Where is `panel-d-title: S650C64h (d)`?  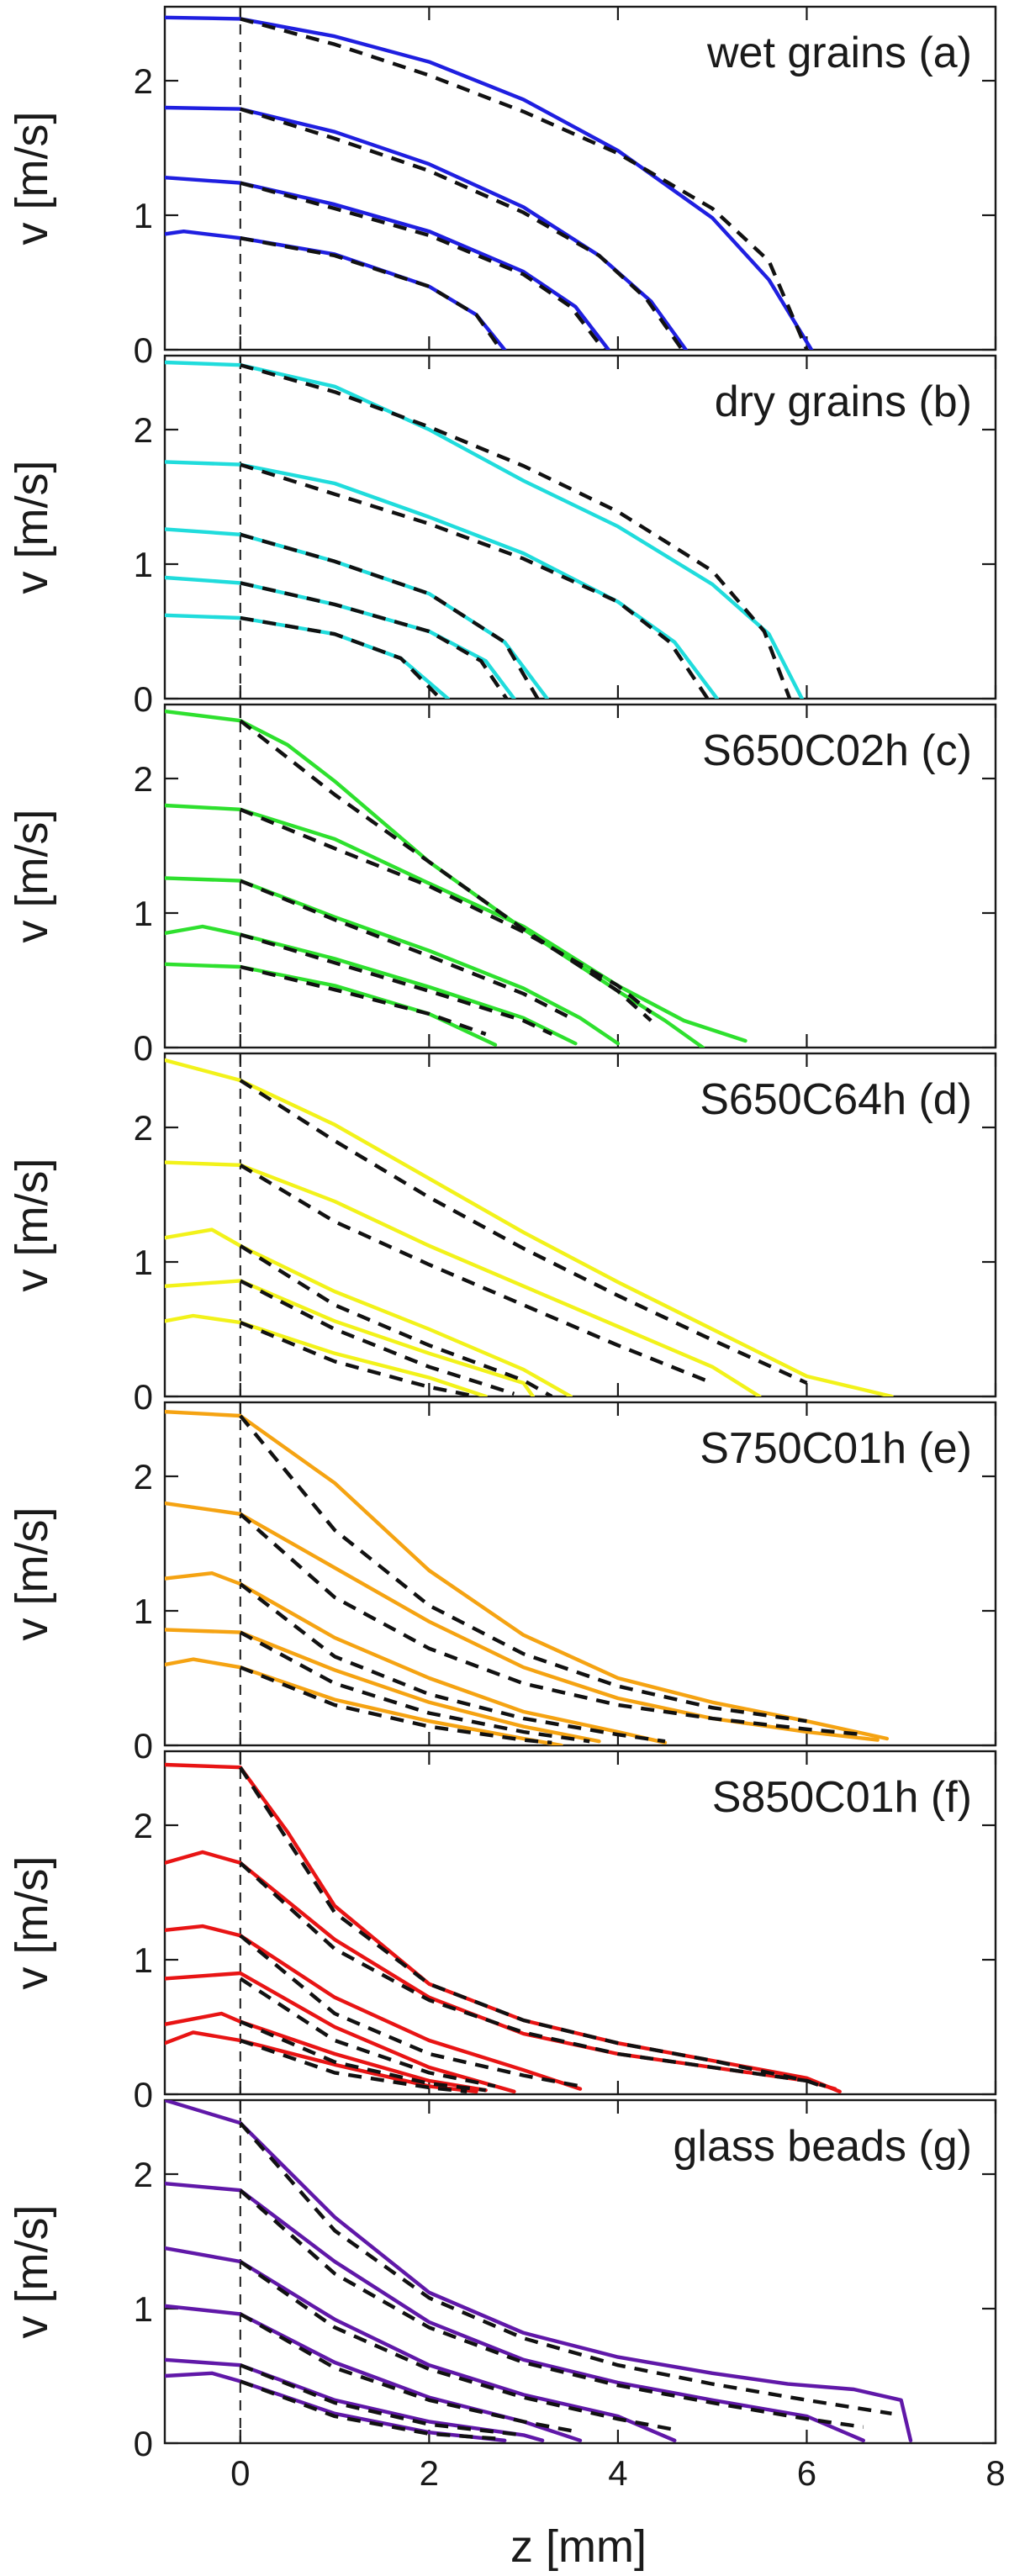
panel-d-title: S650C64h (d) is located at coordinates (836, 1099).